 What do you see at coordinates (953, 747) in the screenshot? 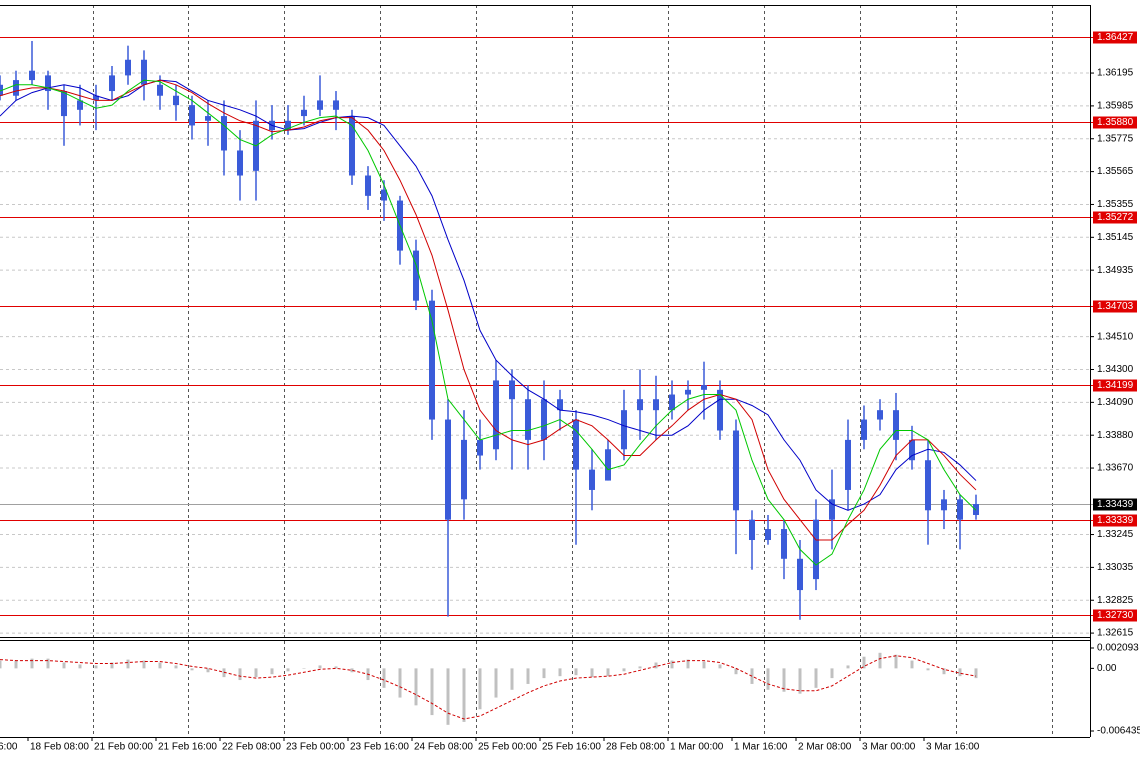
I see `x-tick-label: 3 Mar 16:00` at bounding box center [953, 747].